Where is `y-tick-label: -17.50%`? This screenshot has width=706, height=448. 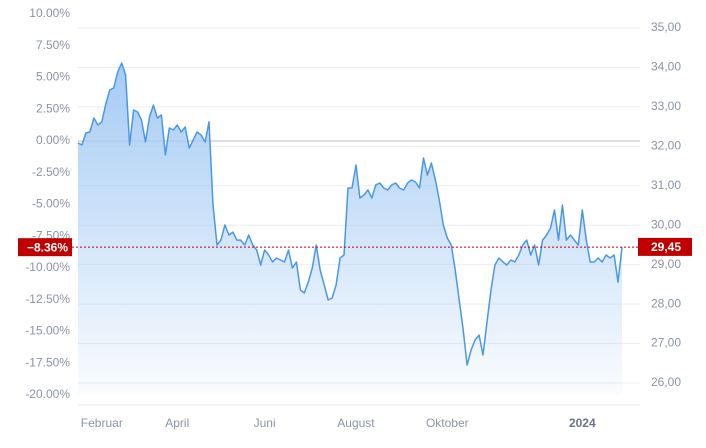
y-tick-label: -17.50% is located at coordinates (47, 362).